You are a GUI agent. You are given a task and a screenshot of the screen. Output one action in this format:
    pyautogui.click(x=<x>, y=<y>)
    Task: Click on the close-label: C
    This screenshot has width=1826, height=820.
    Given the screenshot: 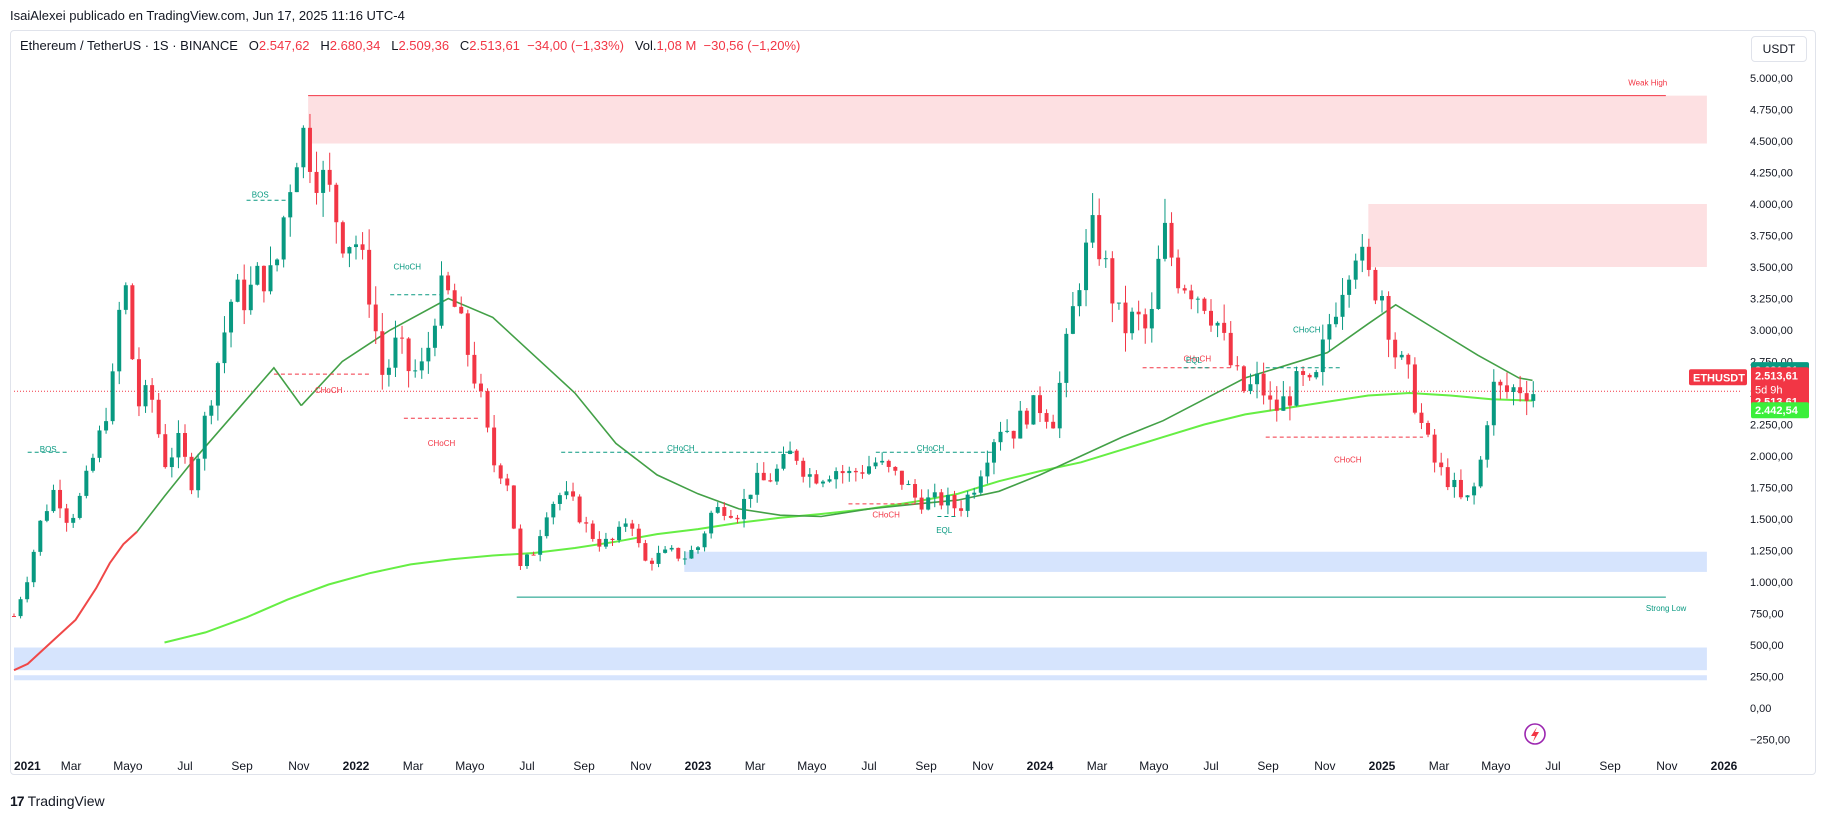 What is the action you would take?
    pyautogui.click(x=464, y=45)
    